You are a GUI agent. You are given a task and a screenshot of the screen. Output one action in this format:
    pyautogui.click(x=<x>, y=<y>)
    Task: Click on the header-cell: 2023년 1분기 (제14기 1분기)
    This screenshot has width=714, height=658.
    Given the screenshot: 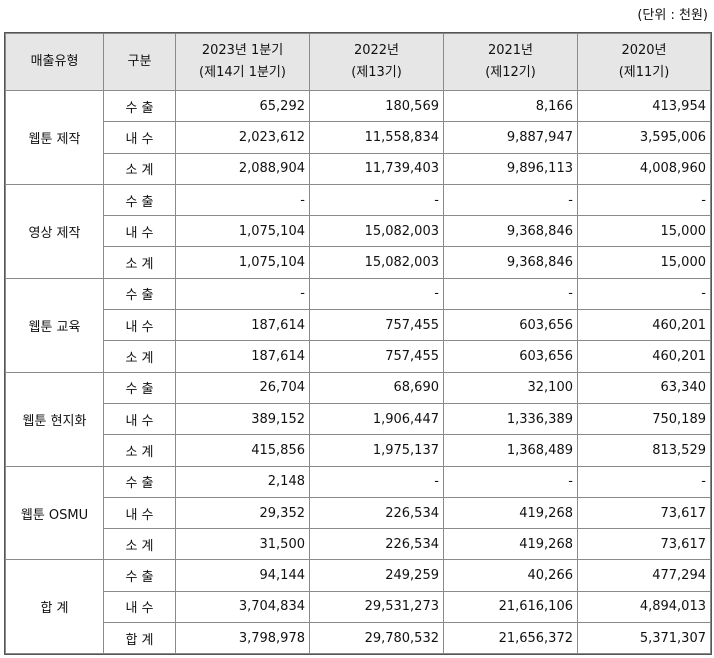 What is the action you would take?
    pyautogui.click(x=242, y=62)
    